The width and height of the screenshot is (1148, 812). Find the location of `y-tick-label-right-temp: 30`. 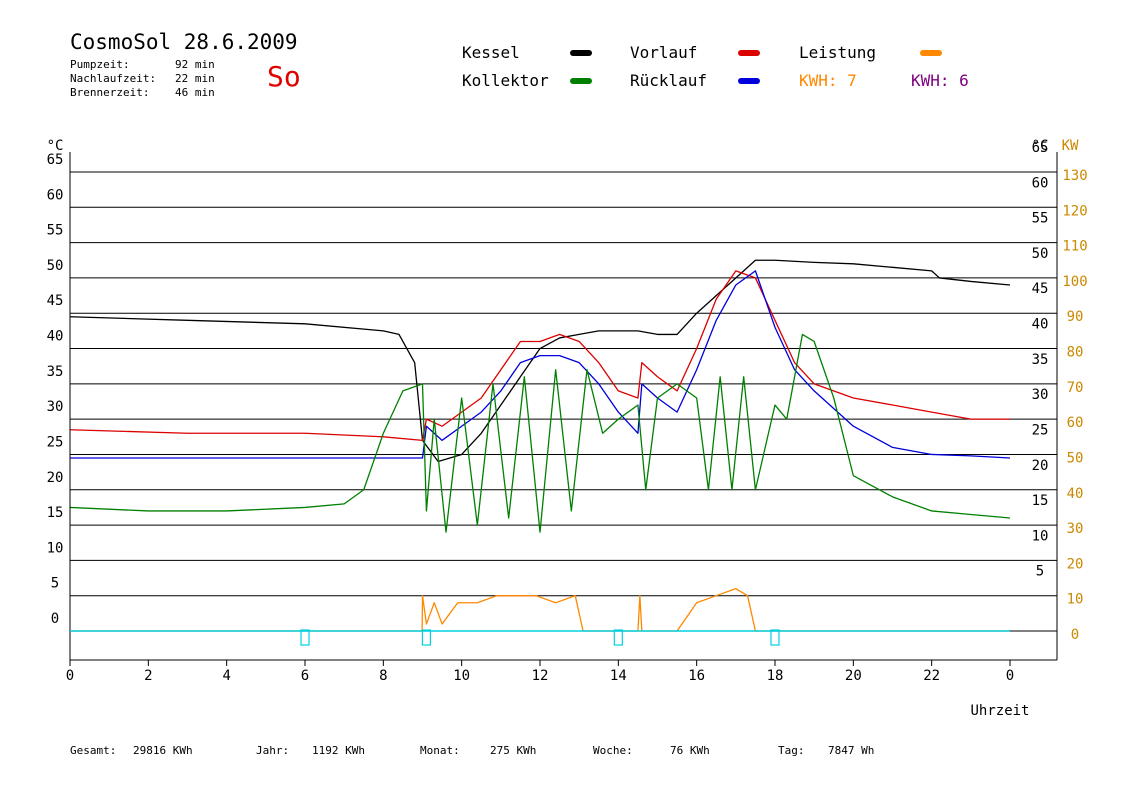

y-tick-label-right-temp: 30 is located at coordinates (1040, 395).